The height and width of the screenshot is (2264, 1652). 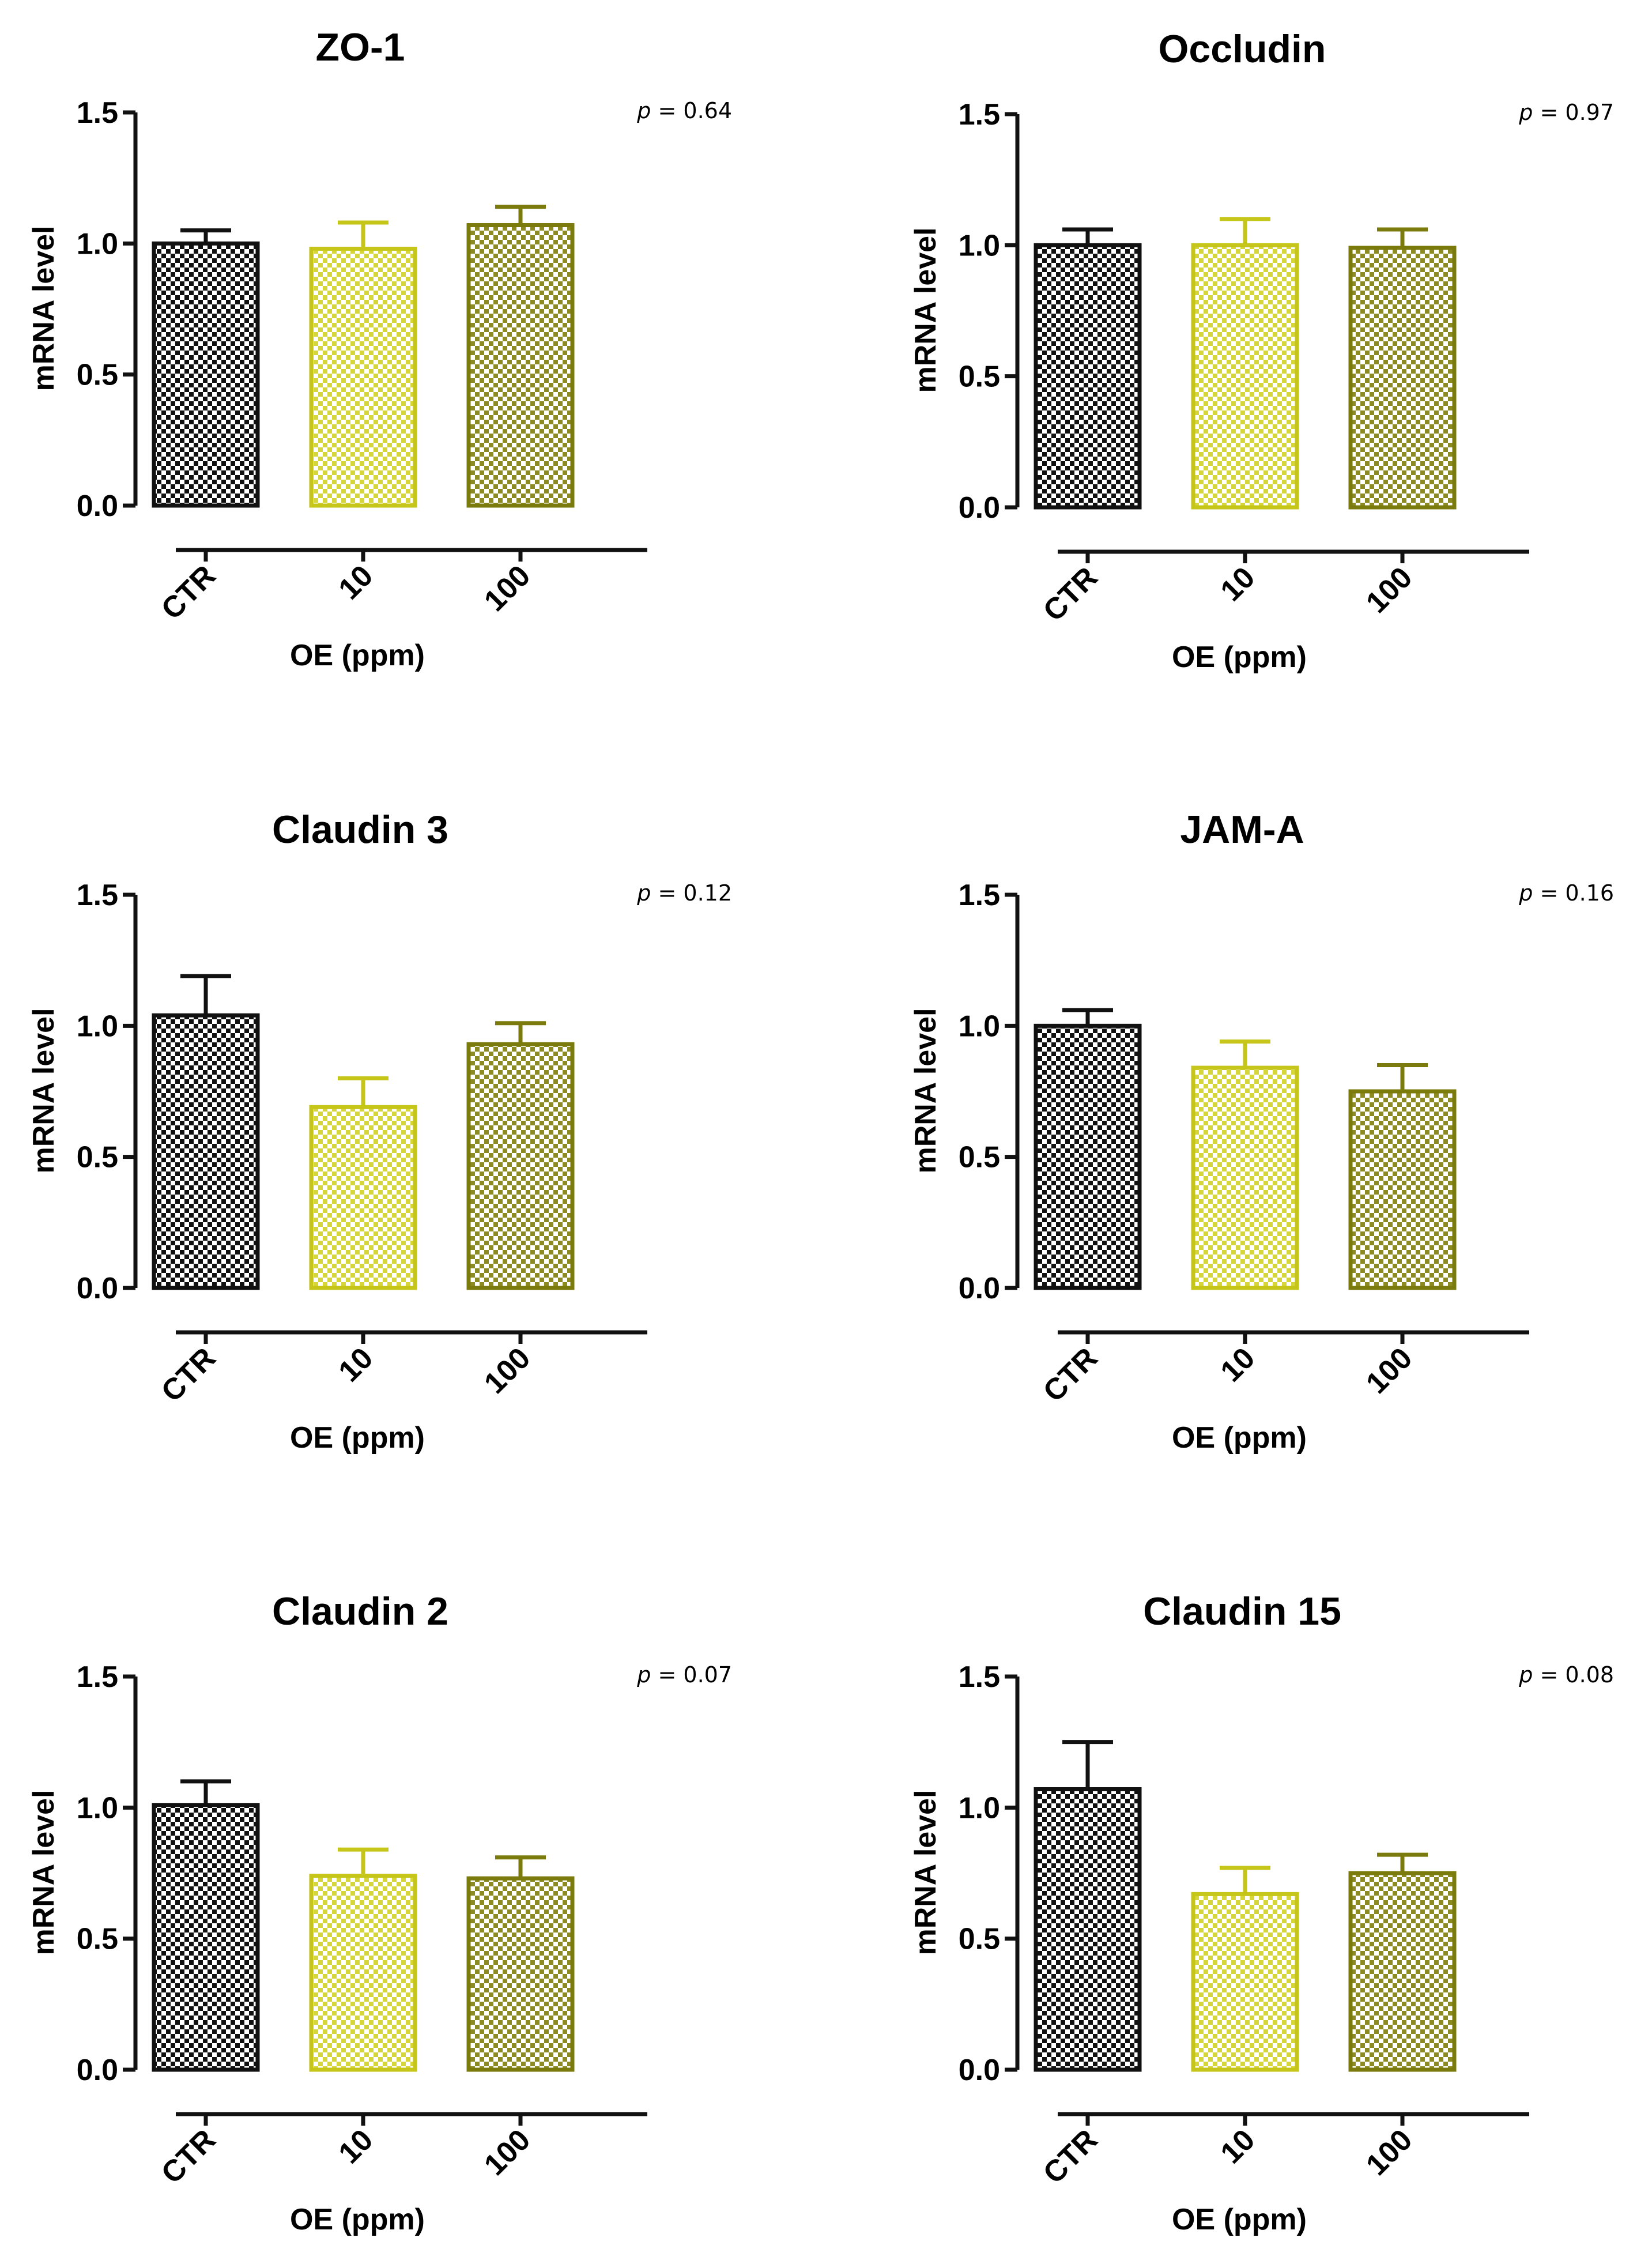 What do you see at coordinates (1566, 893) in the screenshot?
I see `p-value-label: p = 0.16` at bounding box center [1566, 893].